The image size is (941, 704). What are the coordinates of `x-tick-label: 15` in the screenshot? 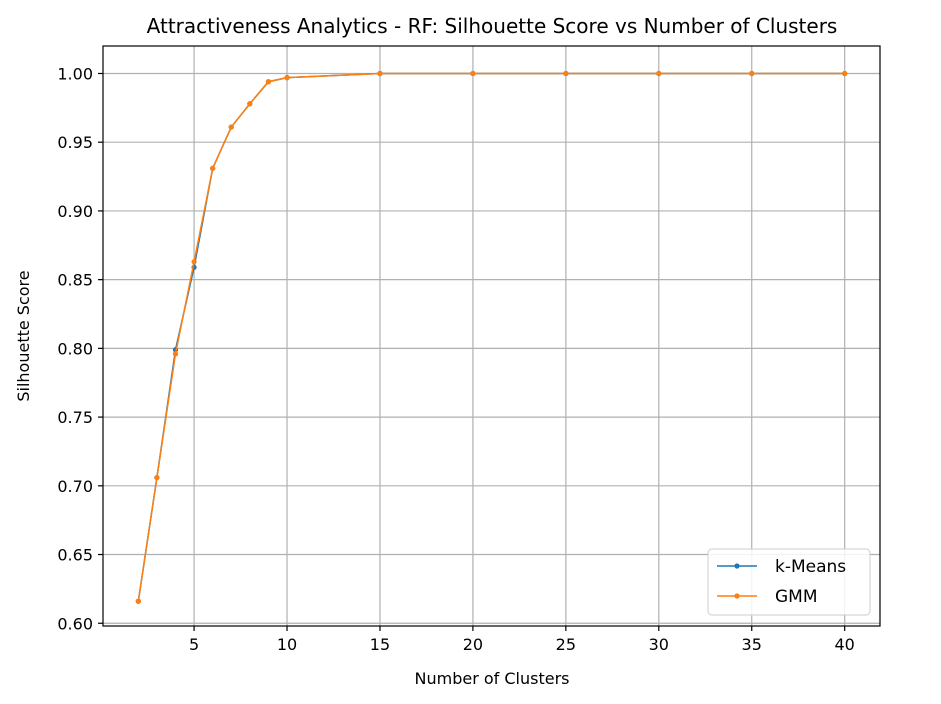 It's located at (380, 644).